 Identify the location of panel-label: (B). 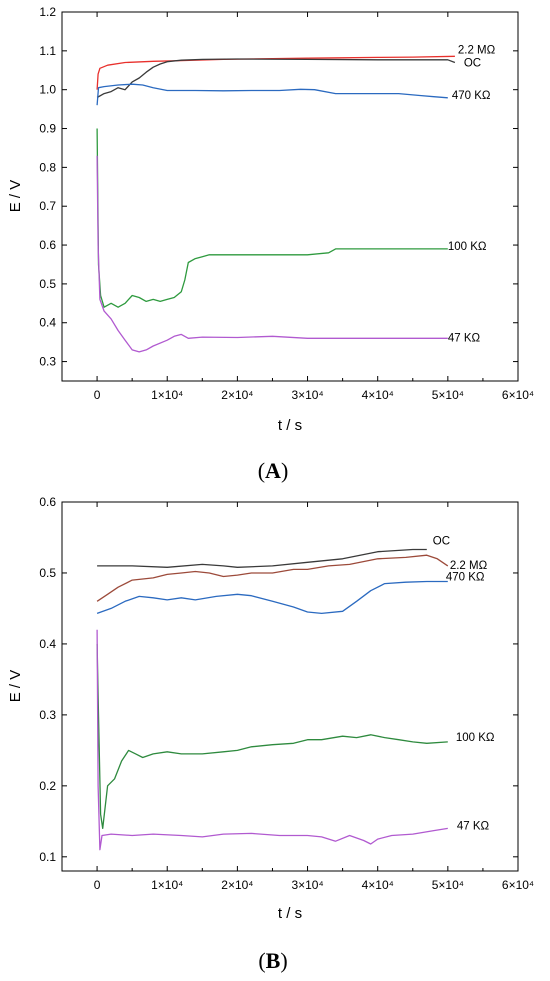
(272, 960).